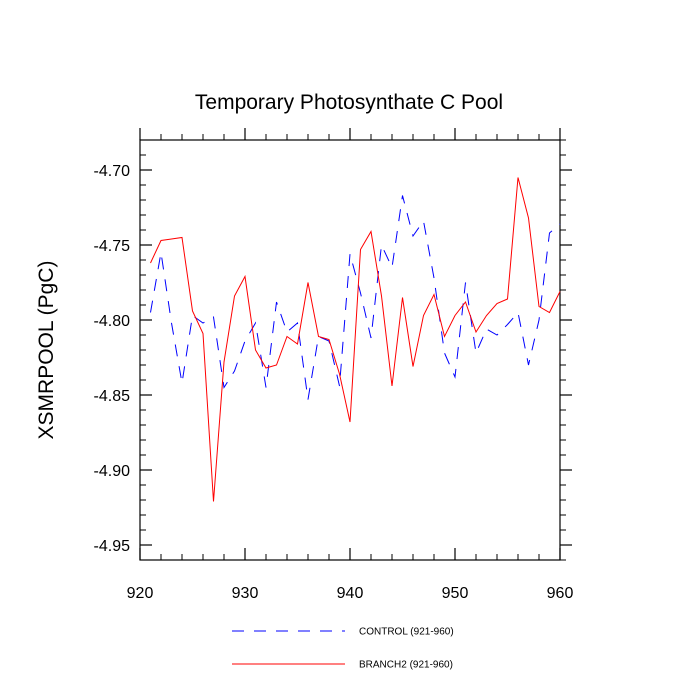  Describe the element at coordinates (112, 396) in the screenshot. I see `y-tick-label: -4.85` at that location.